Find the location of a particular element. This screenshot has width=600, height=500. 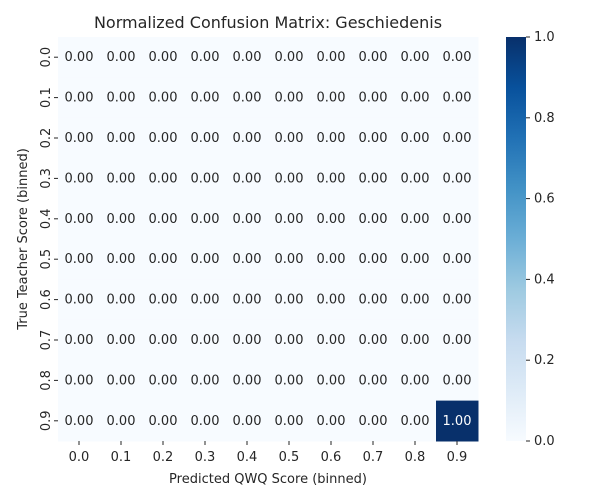

x-tick-label: 0.7 is located at coordinates (373, 457).